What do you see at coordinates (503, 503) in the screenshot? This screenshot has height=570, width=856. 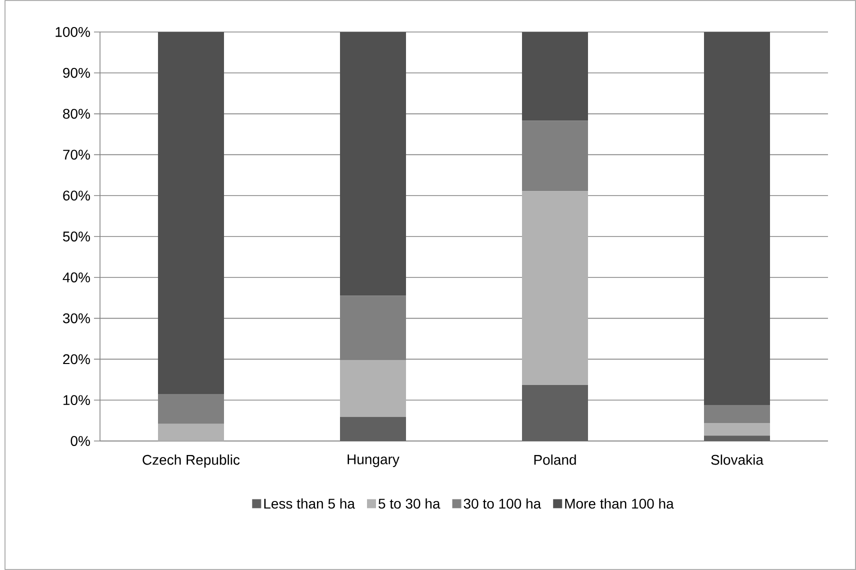 I see `legend-label: 30 to 100 ha` at bounding box center [503, 503].